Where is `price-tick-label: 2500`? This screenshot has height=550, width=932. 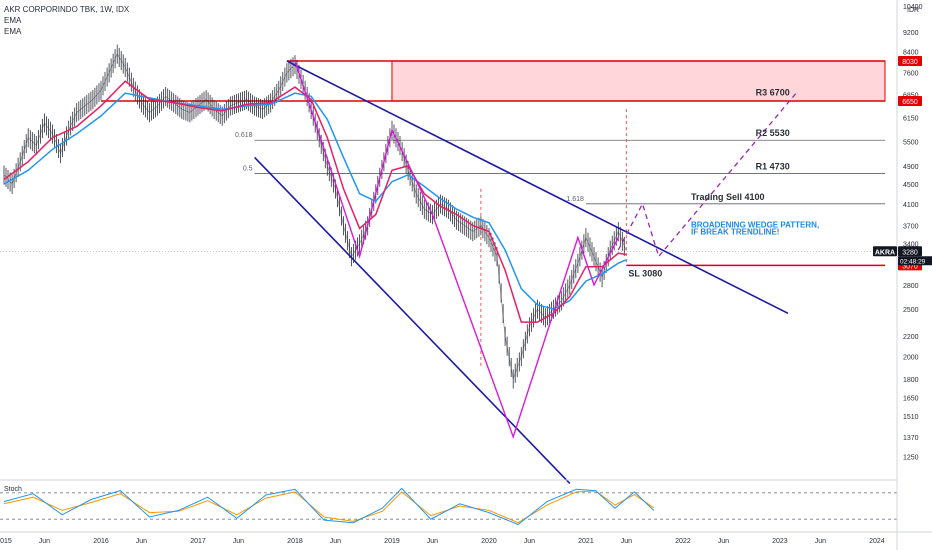 price-tick-label: 2500 is located at coordinates (911, 310).